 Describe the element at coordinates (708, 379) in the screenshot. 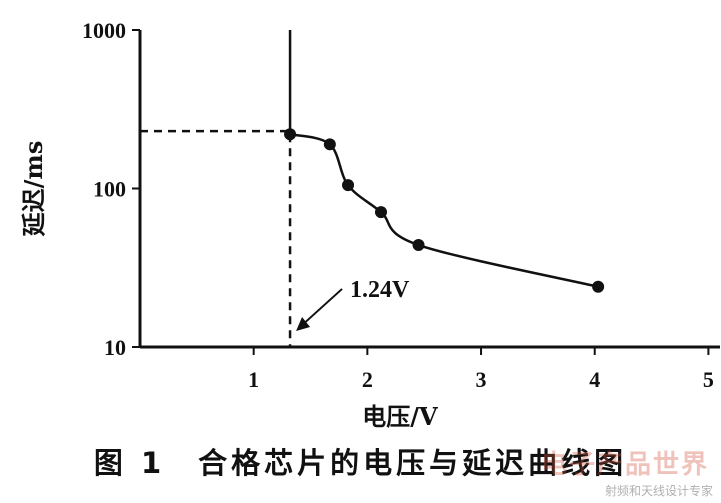

I see `x-tick-label: 5` at that location.